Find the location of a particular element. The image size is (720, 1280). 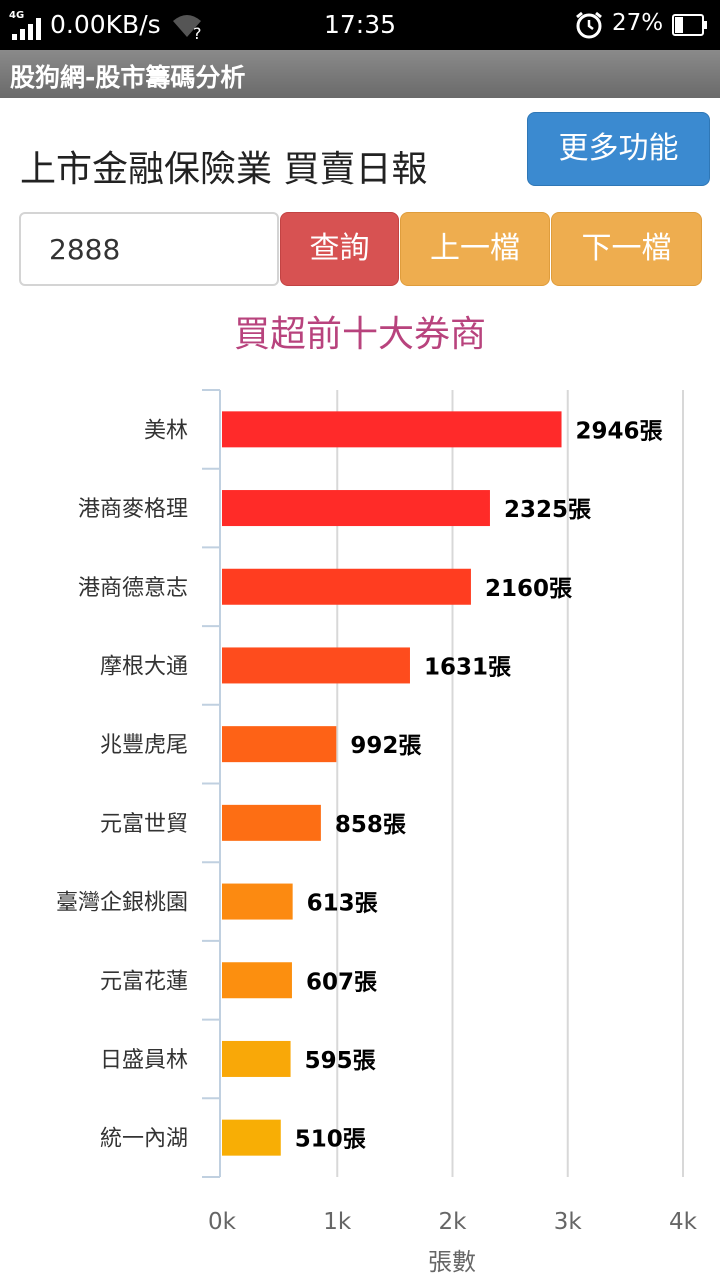

previous-stock-button: 上一檔 is located at coordinates (475, 249).